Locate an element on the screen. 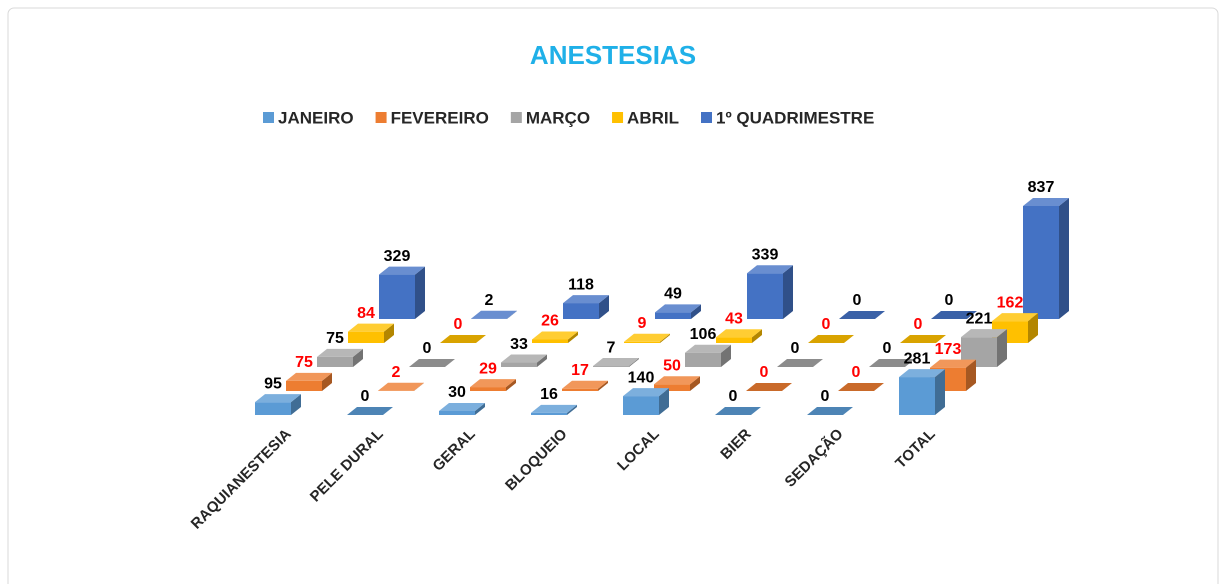  legend-label: MARÇO is located at coordinates (558, 117).